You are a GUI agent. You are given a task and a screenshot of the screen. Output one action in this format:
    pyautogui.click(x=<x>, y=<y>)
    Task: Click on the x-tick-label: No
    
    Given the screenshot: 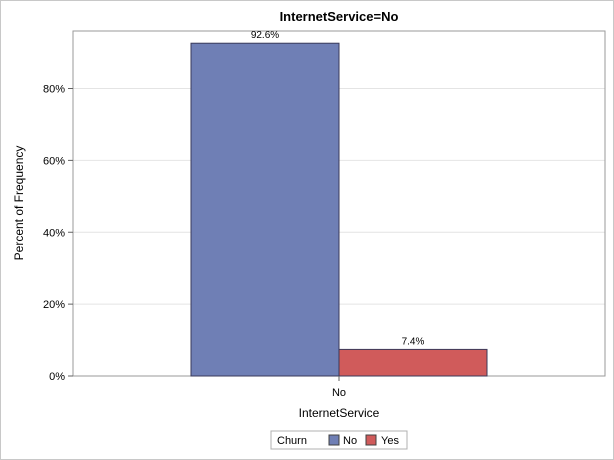 What is the action you would take?
    pyautogui.click(x=339, y=393)
    